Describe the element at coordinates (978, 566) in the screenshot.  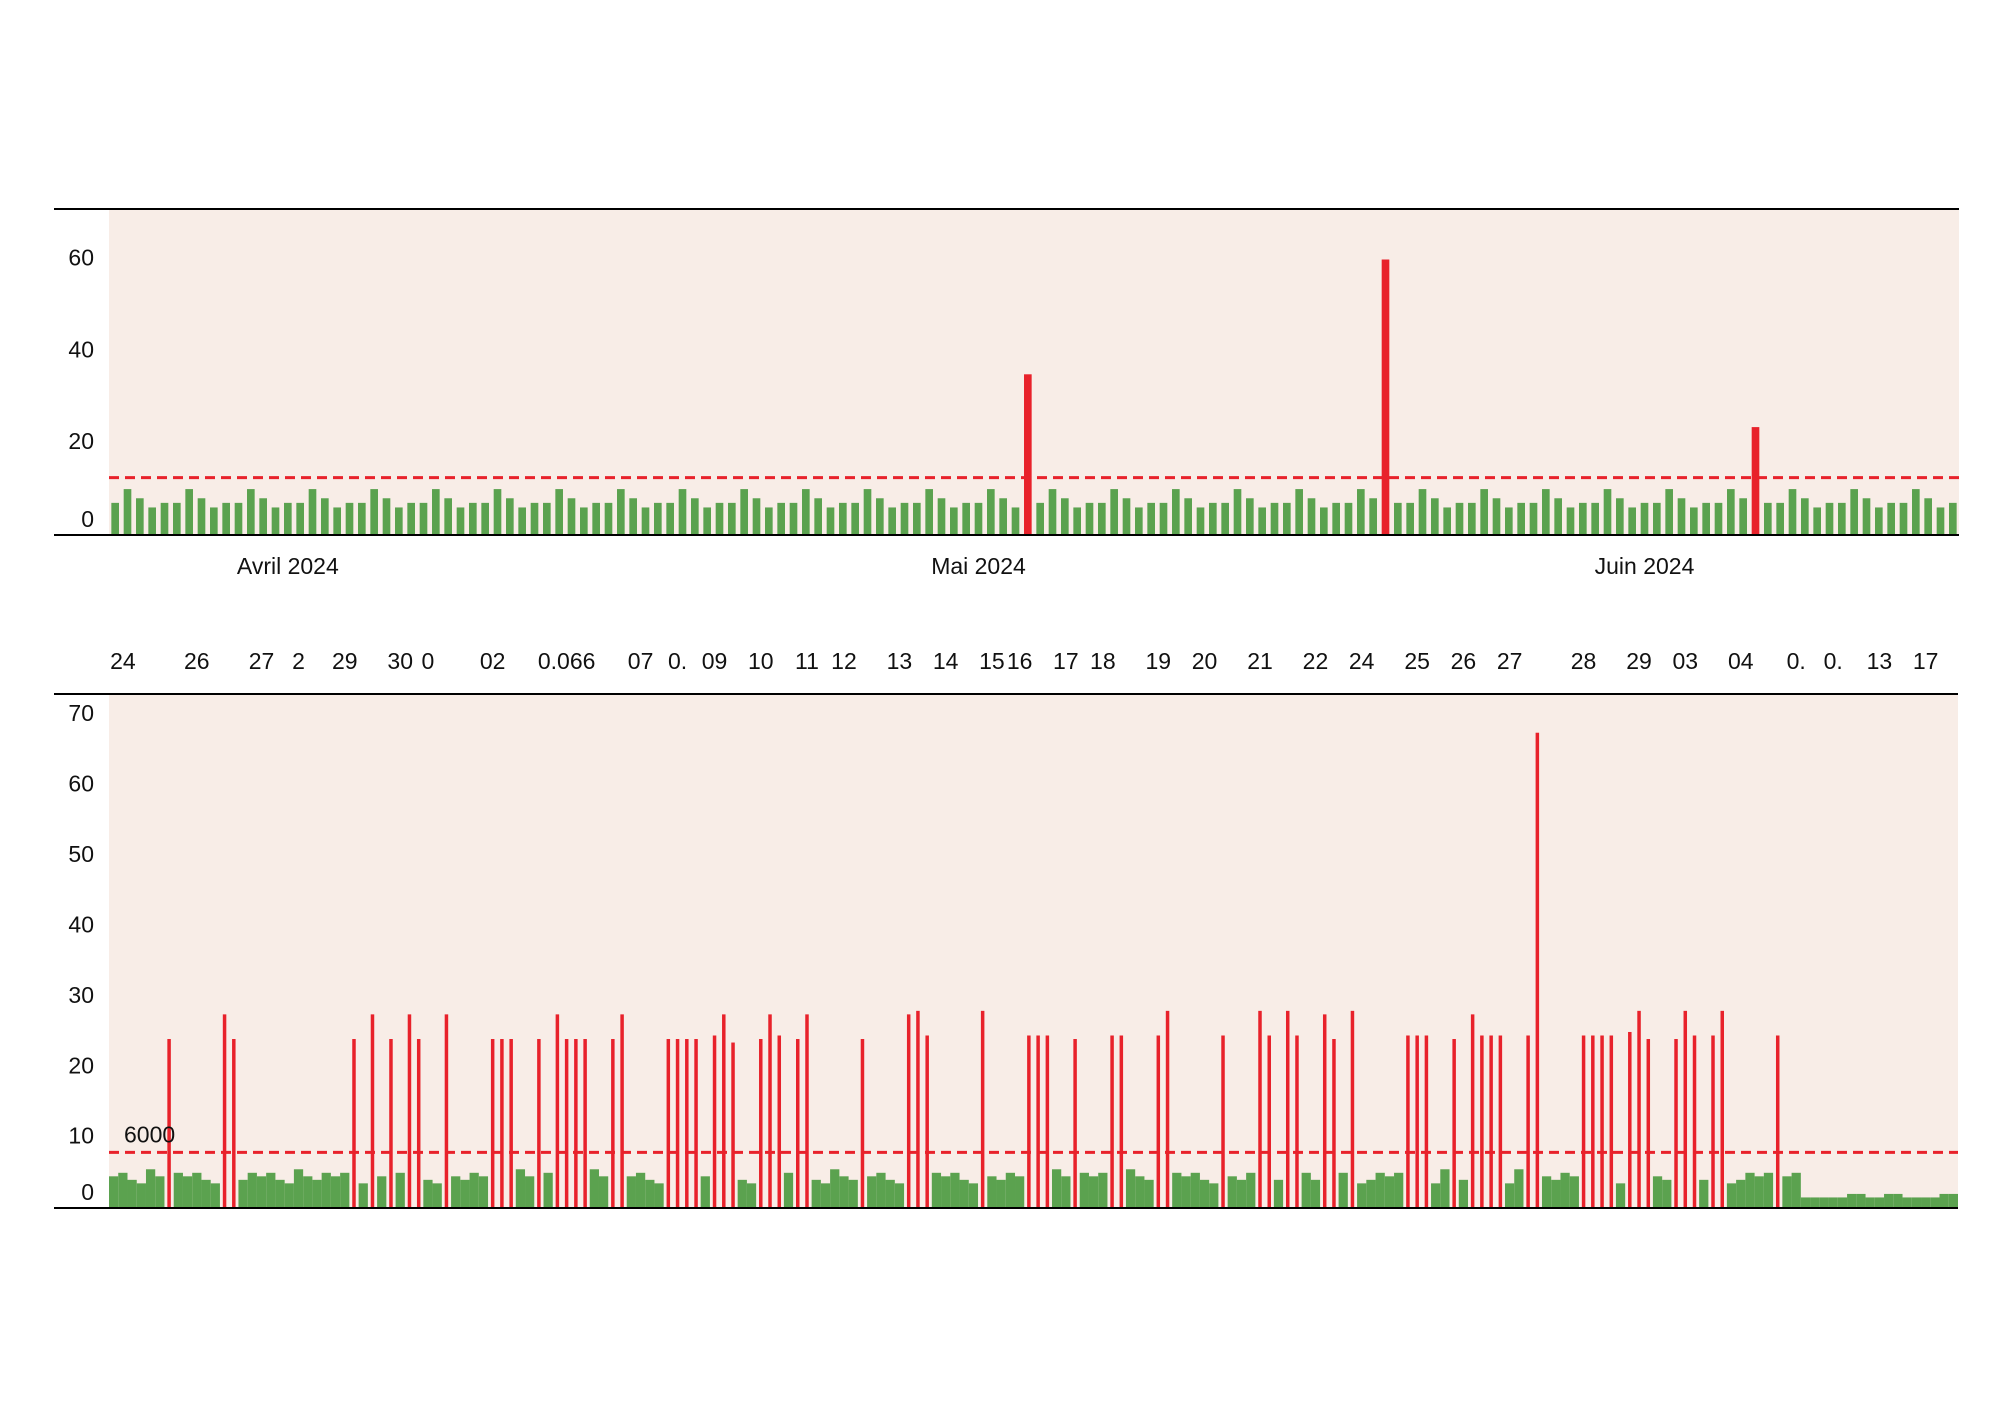
I see `x-tick-label: Mai 2024` at that location.